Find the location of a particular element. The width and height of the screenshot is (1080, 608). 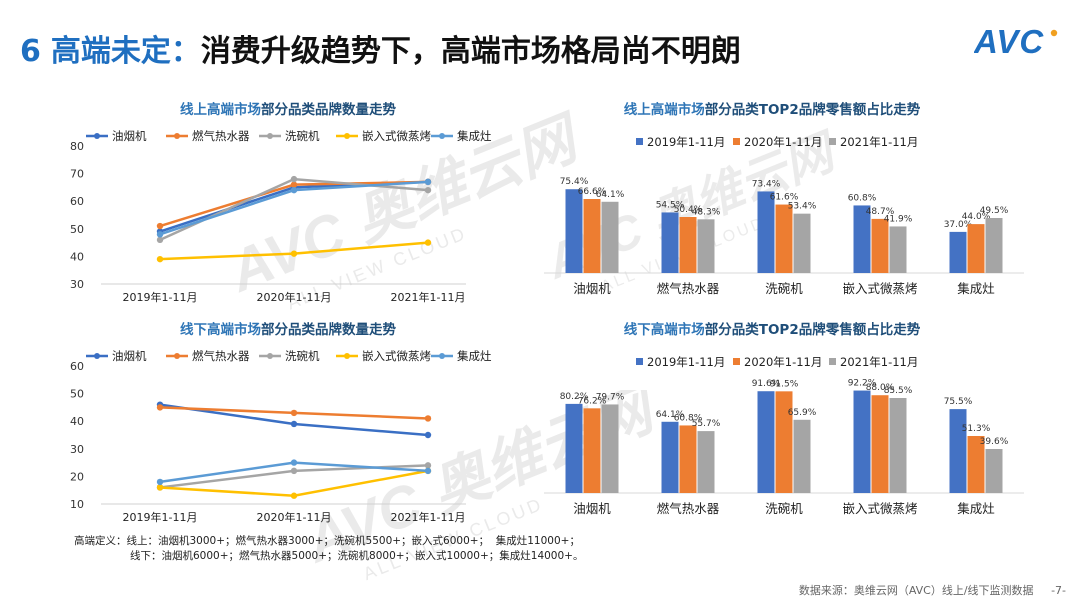

title-highlight: 高端未定： is located at coordinates (125, 51).